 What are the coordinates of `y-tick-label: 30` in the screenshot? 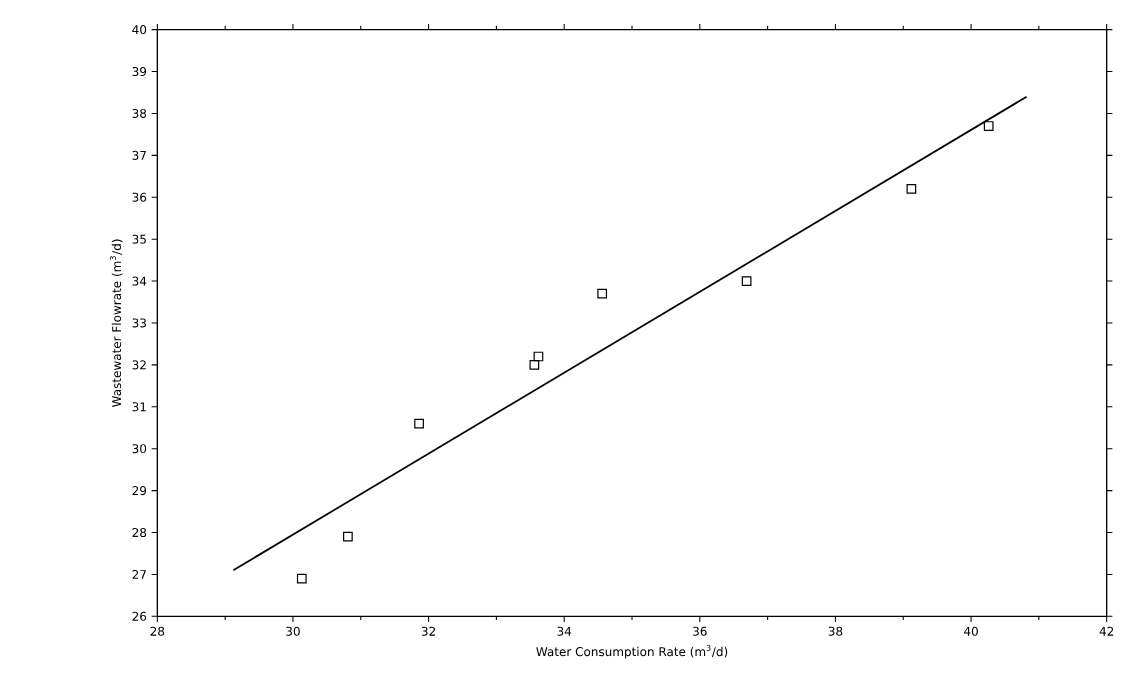 It's located at (139, 449).